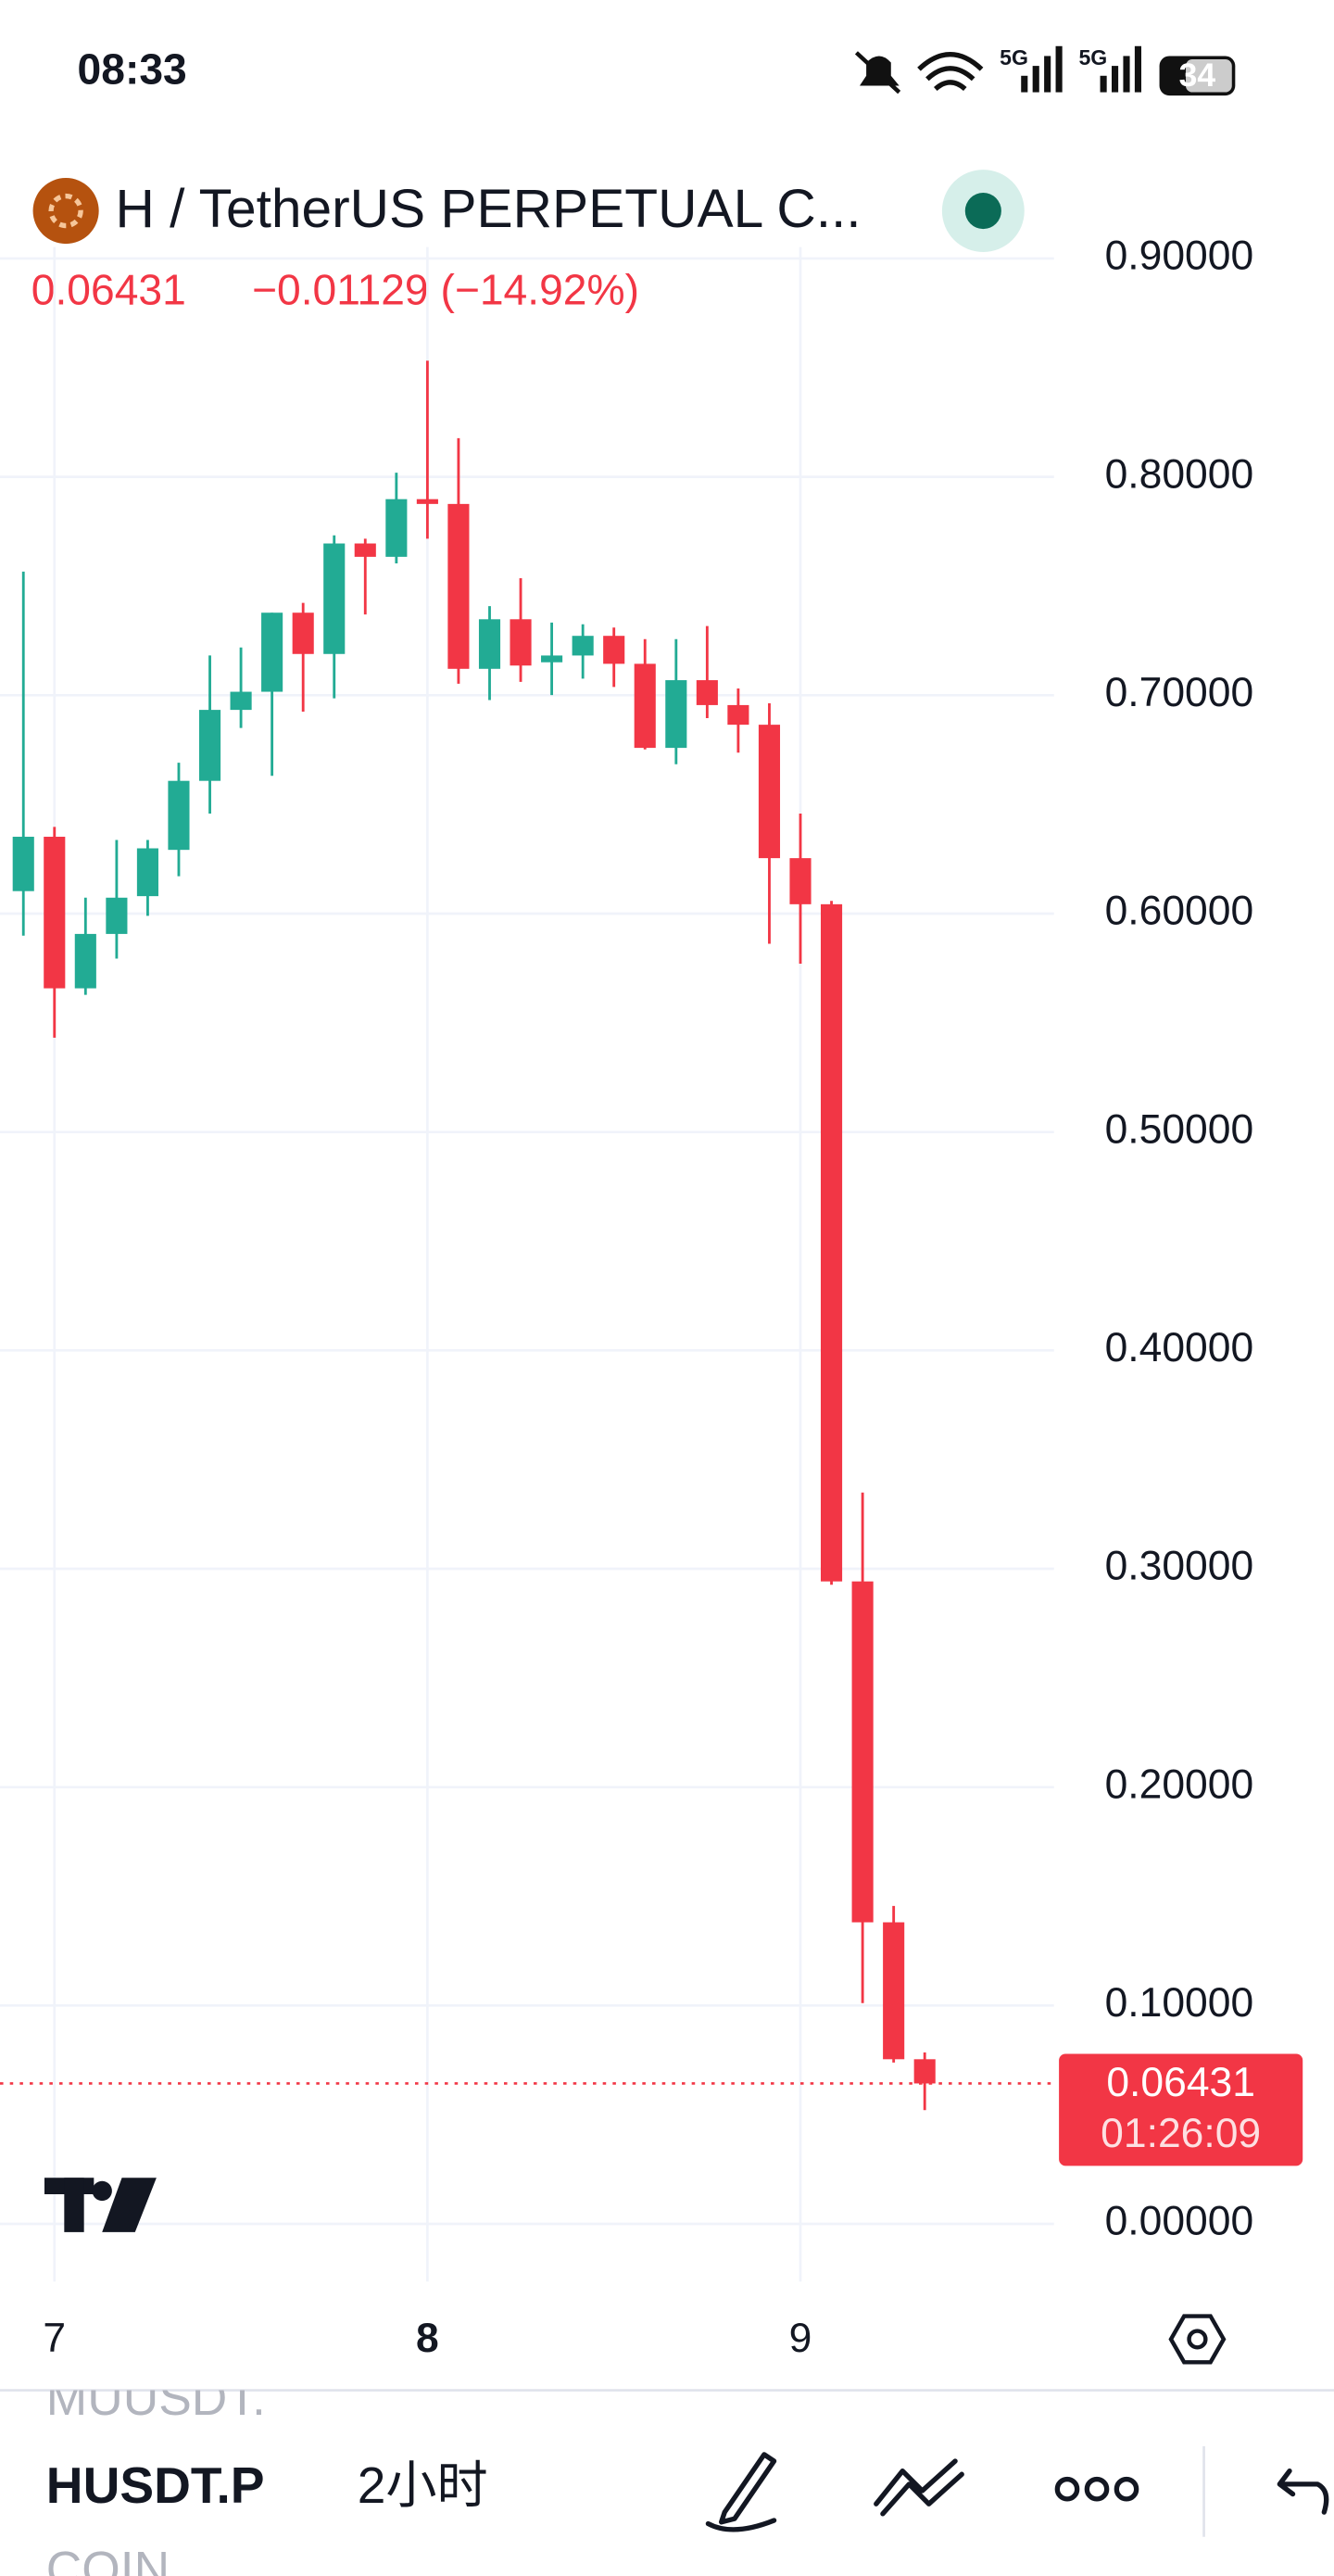  I want to click on x-tick-label: 9, so click(800, 2338).